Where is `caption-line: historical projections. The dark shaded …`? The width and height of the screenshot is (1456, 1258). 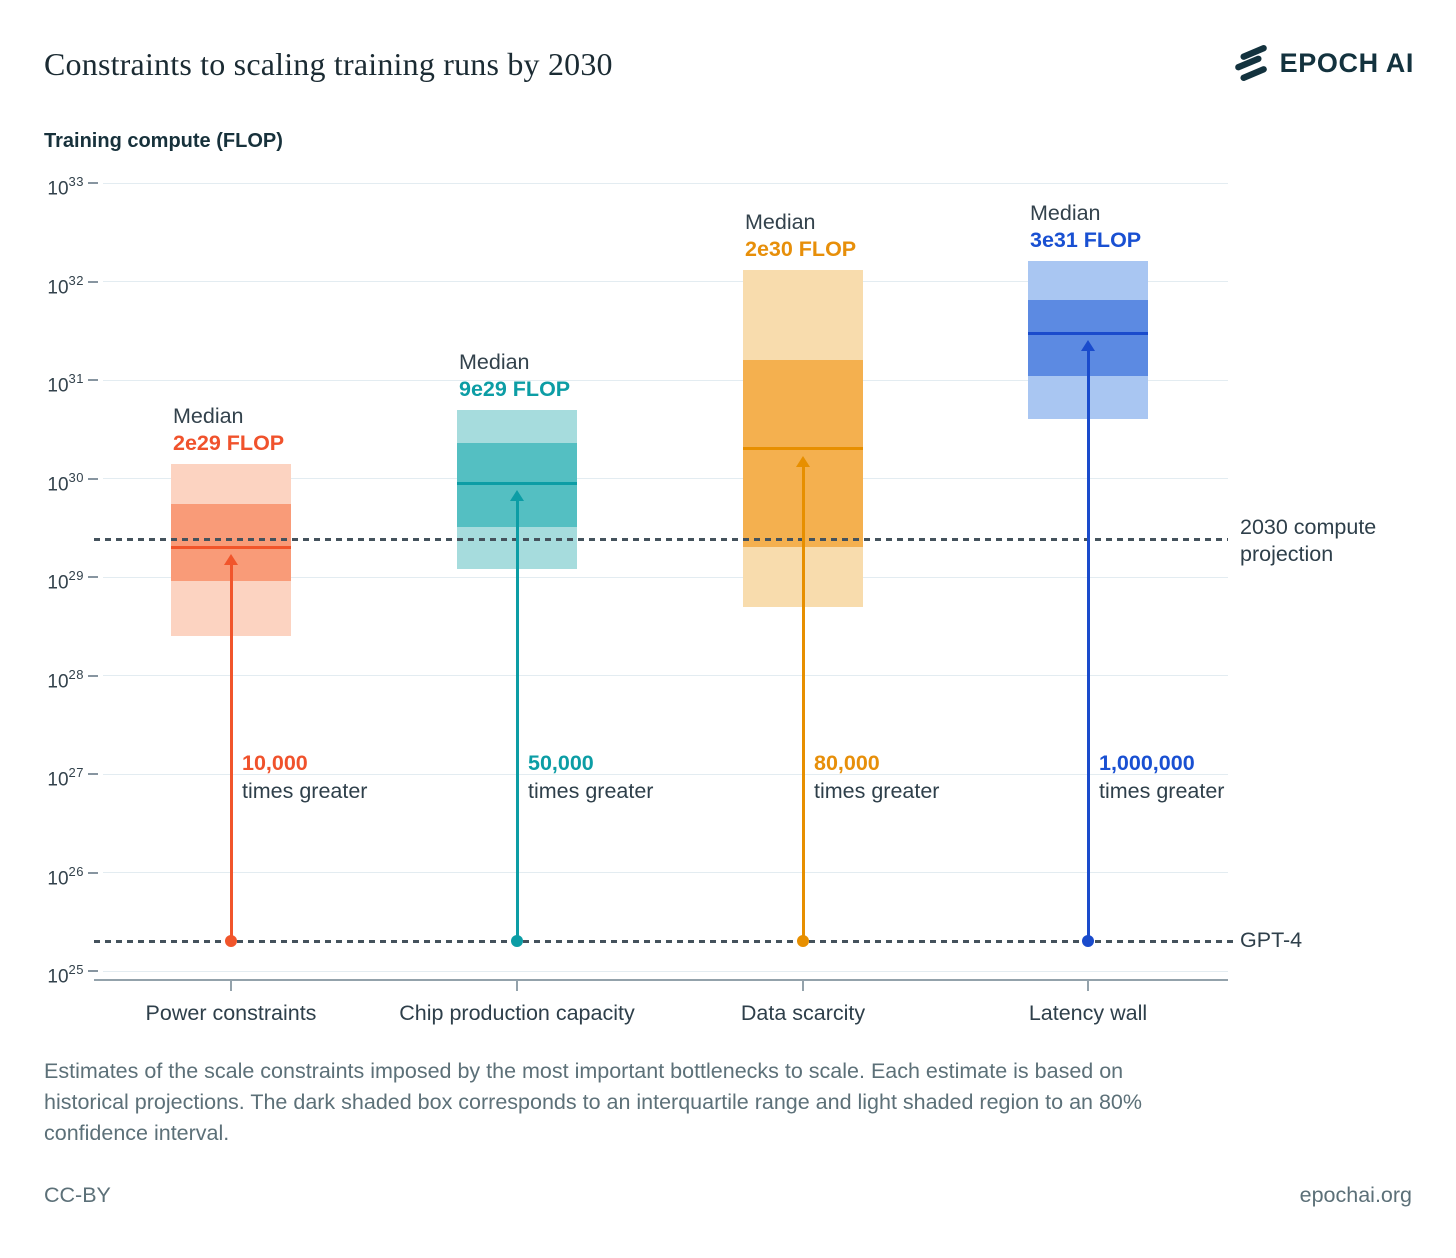
caption-line: historical projections. The dark shaded … is located at coordinates (593, 1102).